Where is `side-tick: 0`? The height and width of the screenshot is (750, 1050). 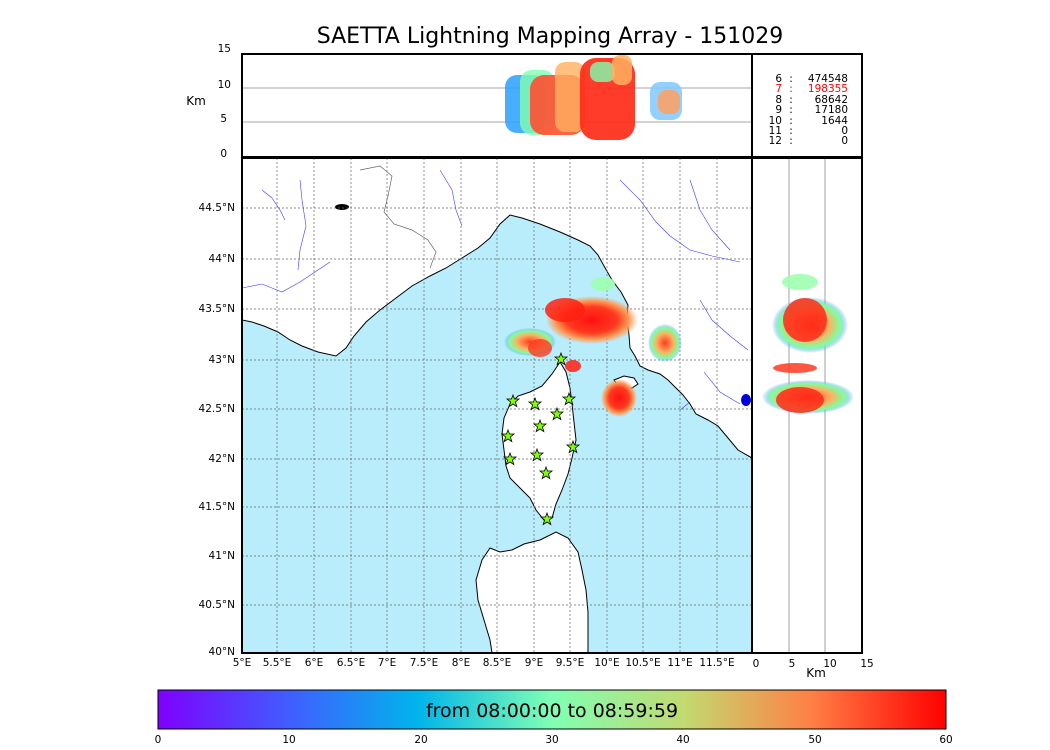
side-tick: 0 is located at coordinates (756, 664).